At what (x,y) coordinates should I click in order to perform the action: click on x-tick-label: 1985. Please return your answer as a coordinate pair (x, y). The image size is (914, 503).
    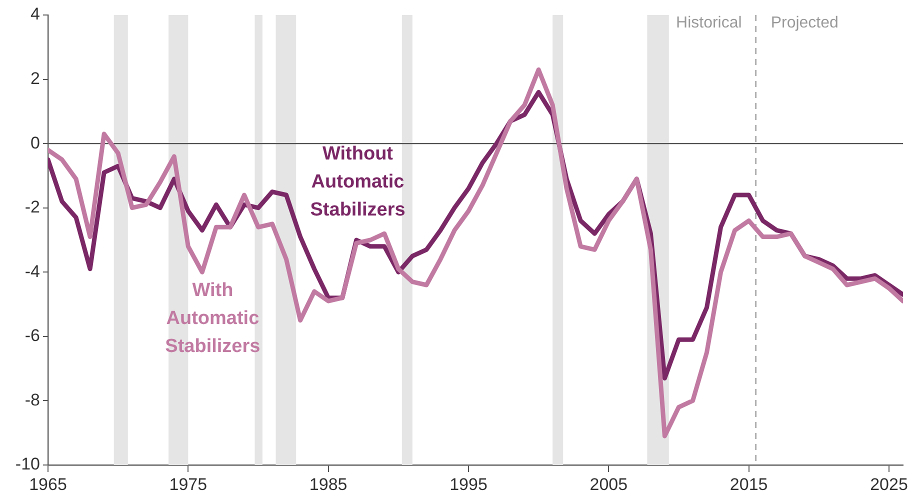
    Looking at the image, I should click on (328, 484).